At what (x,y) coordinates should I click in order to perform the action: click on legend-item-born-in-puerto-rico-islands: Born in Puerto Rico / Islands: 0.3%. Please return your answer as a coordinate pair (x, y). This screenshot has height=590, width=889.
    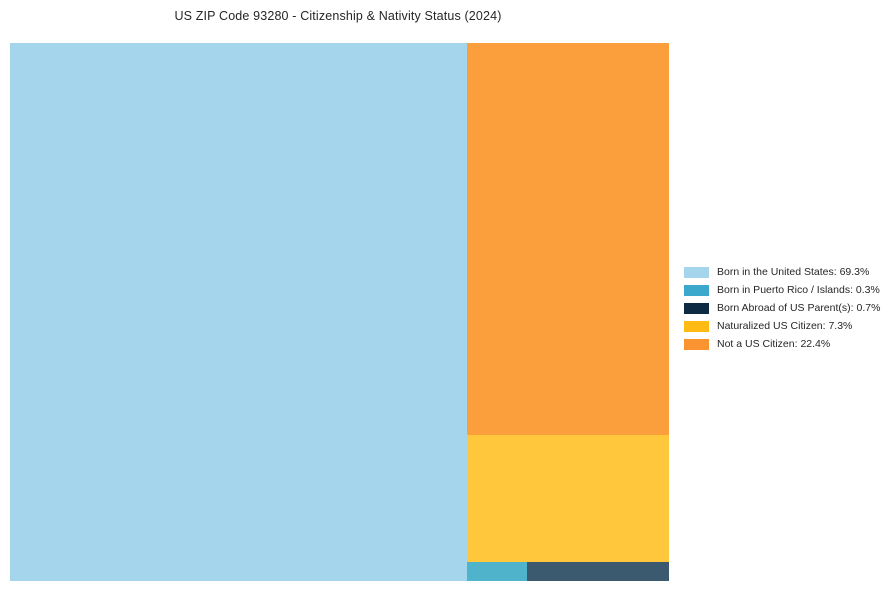
    Looking at the image, I should click on (784, 290).